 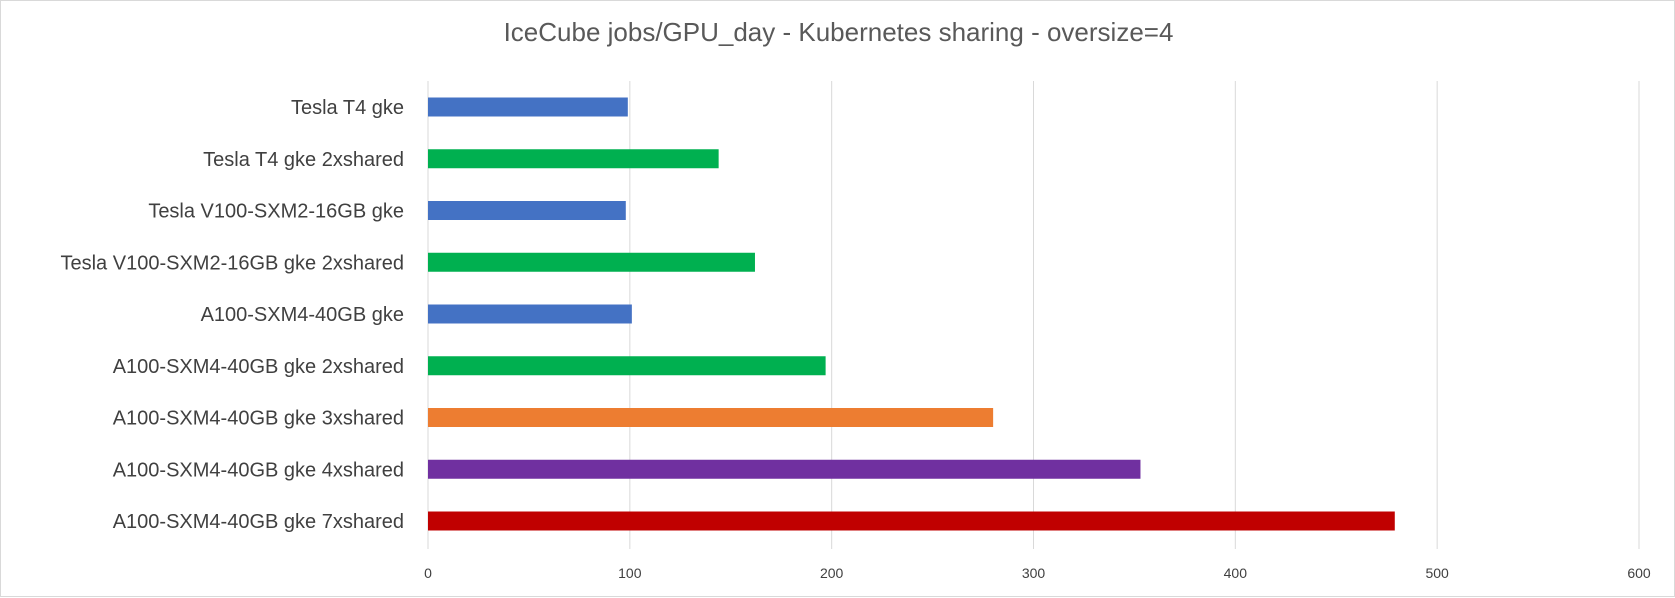 What do you see at coordinates (347, 108) in the screenshot?
I see `category-label-0: Tesla T4 gke` at bounding box center [347, 108].